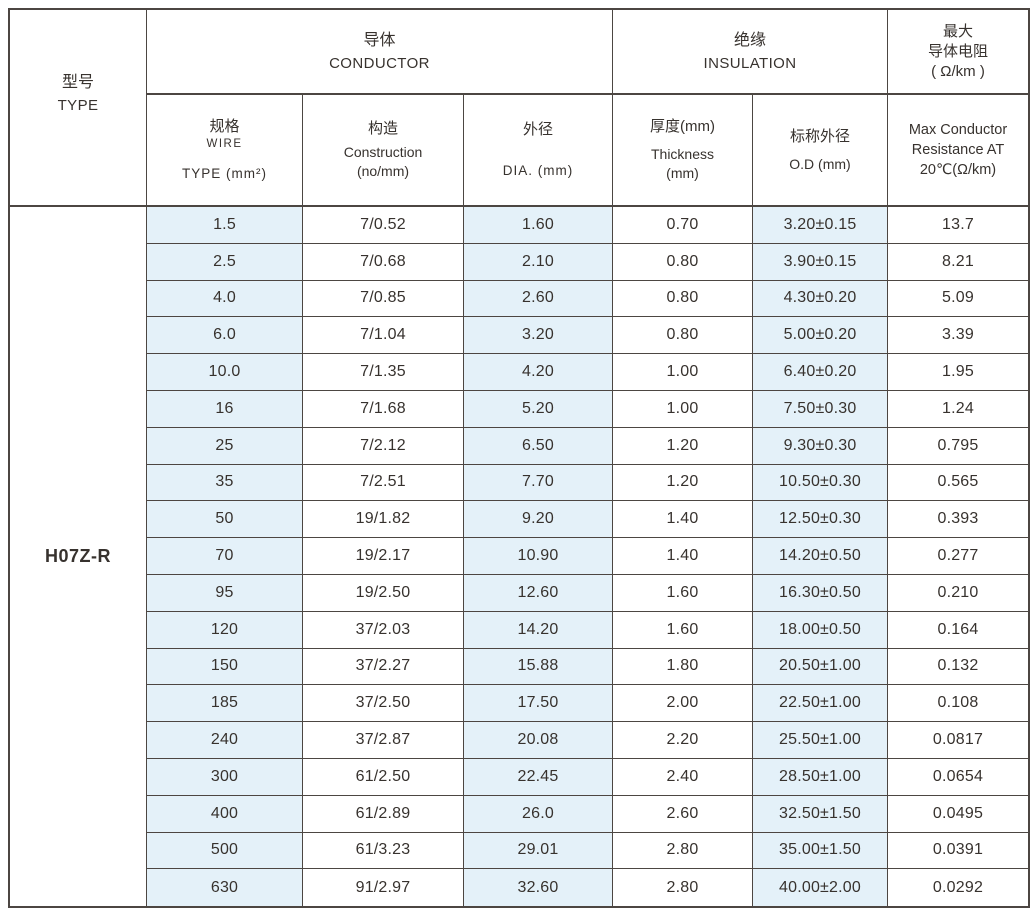  I want to click on data-cell-max_conductor_resistance_ohm_km-row10: 0.277, so click(958, 556).